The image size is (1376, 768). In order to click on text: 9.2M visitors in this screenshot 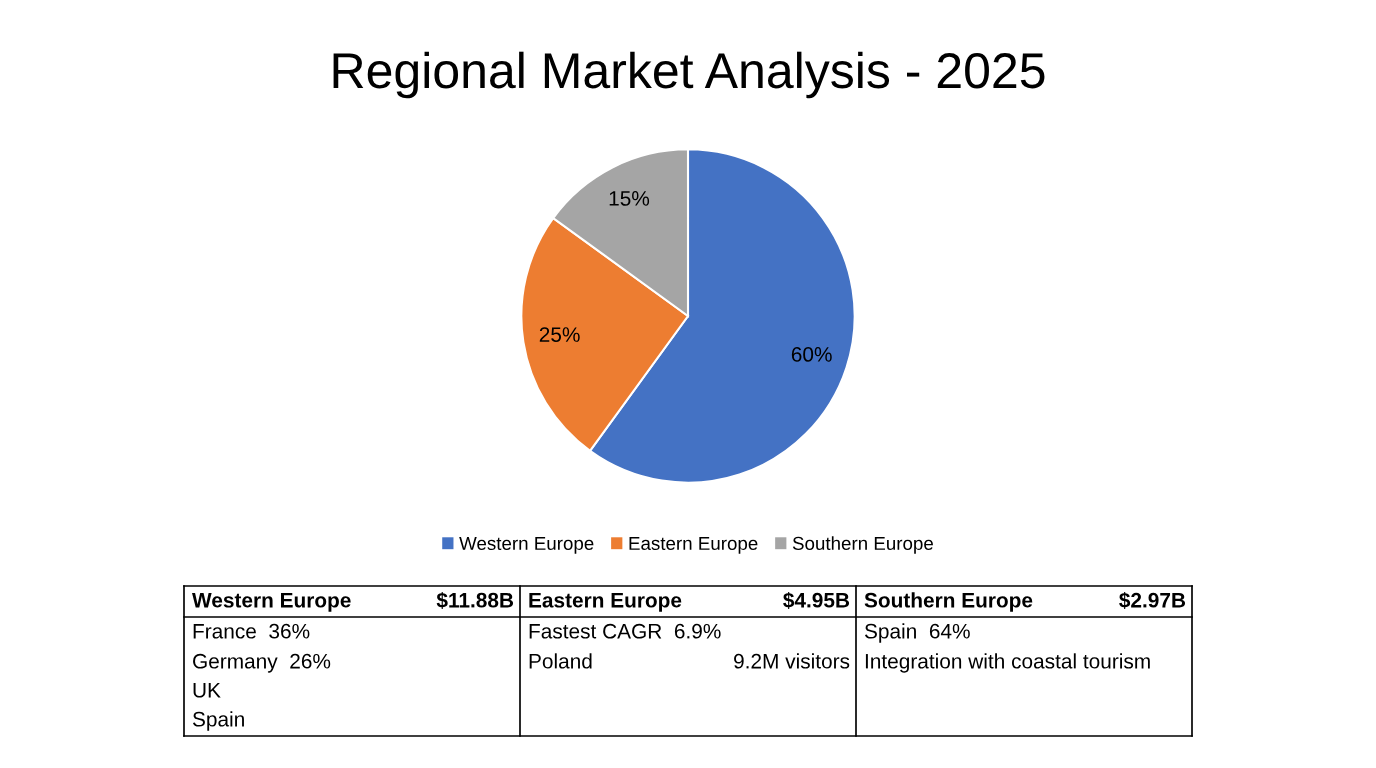, I will do `click(792, 661)`.